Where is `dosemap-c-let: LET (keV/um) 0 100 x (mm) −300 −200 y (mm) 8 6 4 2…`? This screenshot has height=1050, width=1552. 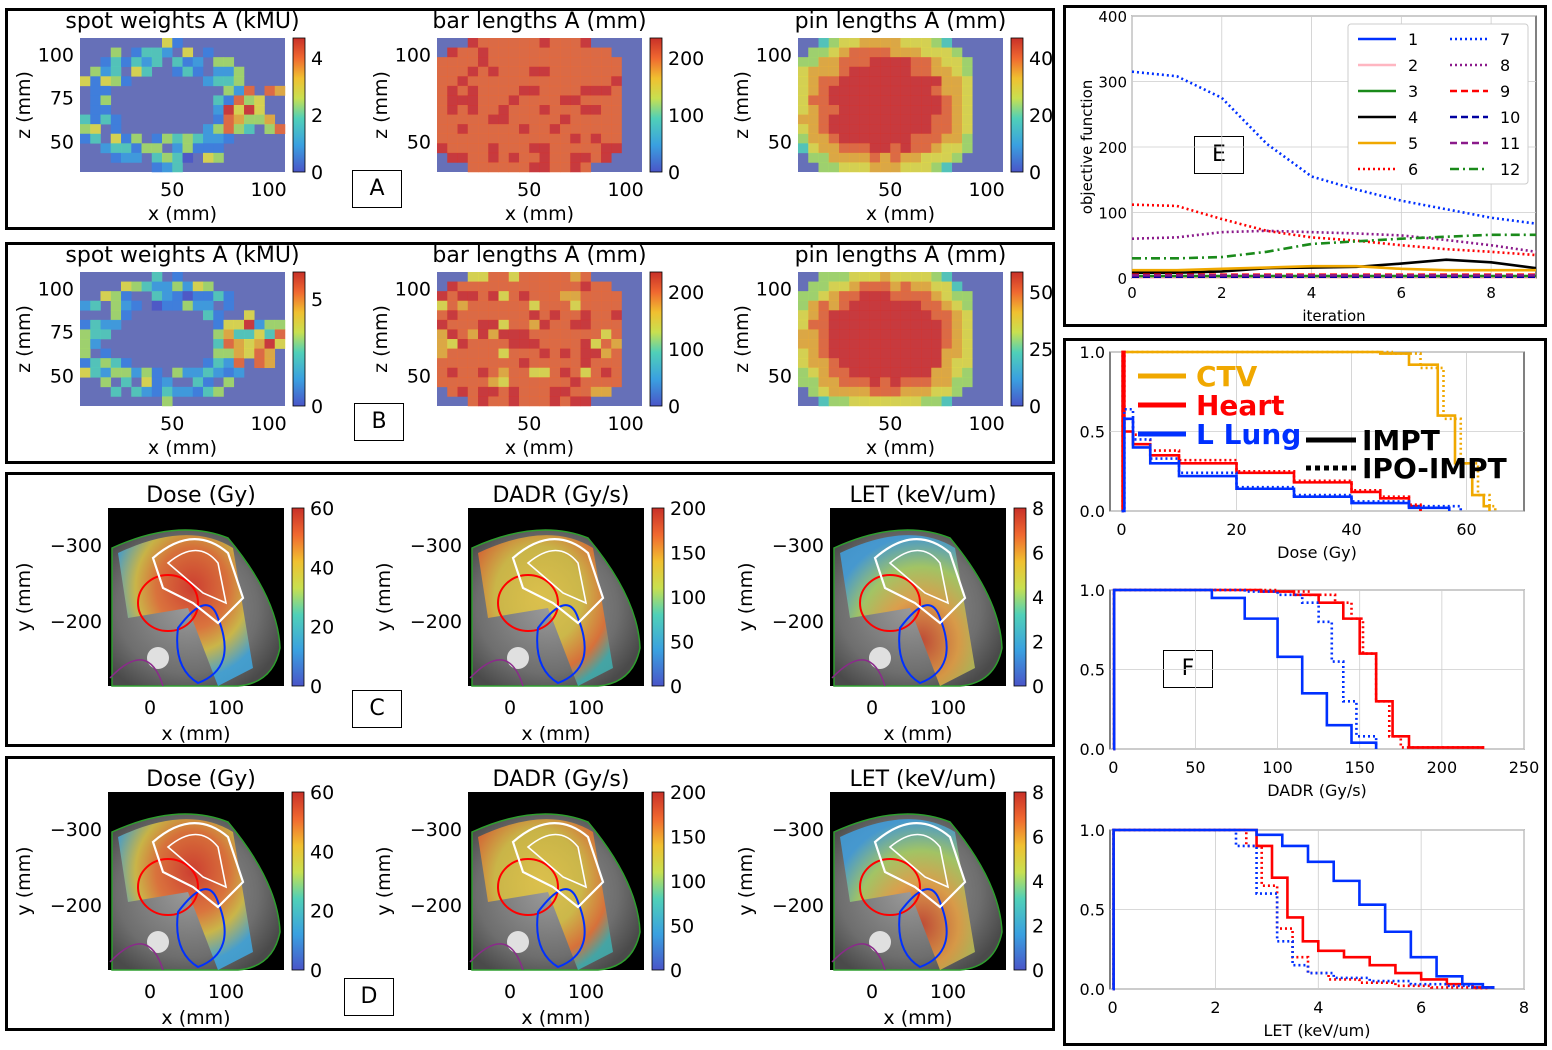 dosemap-c-let: LET (keV/um) 0 100 x (mm) −300 −200 y (mm) 8 6 4 2… is located at coordinates (889, 614).